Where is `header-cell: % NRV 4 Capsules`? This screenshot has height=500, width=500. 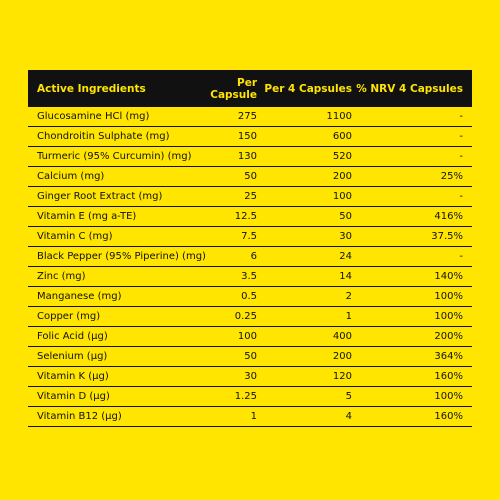 header-cell: % NRV 4 Capsules is located at coordinates (412, 88).